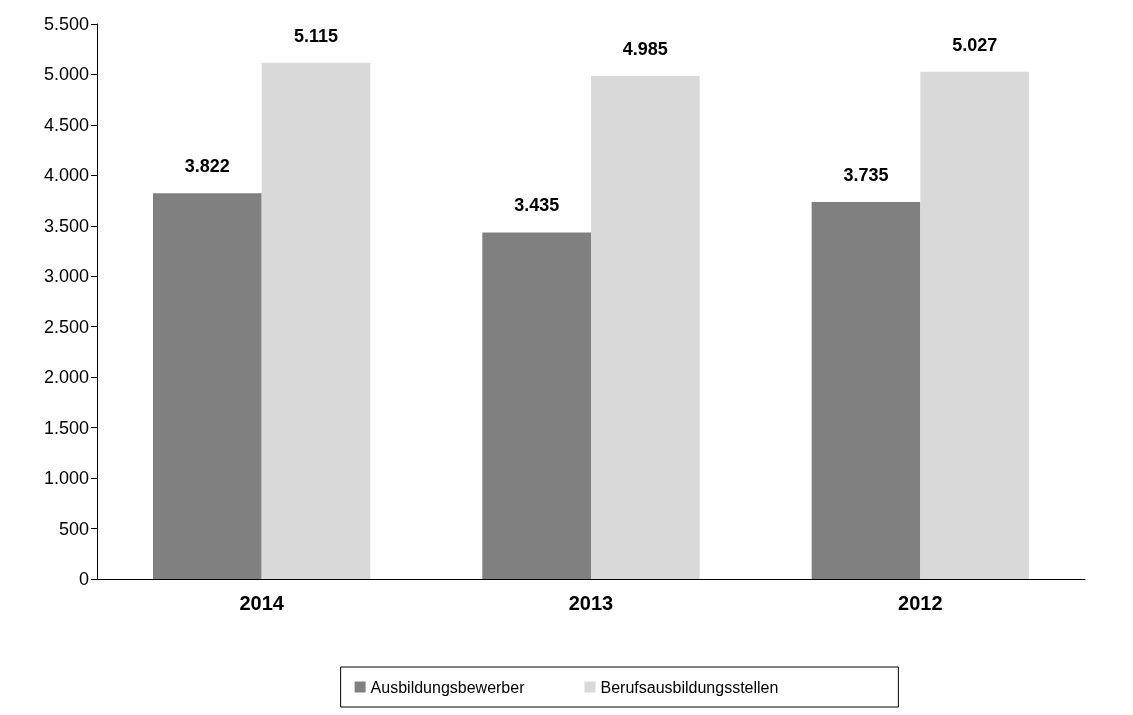 This screenshot has height=715, width=1133. Describe the element at coordinates (645, 48) in the screenshot. I see `data-label: 4.985` at that location.